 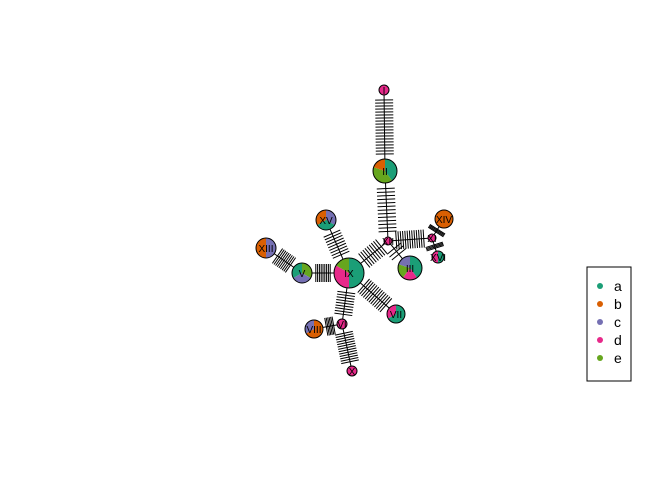 I want to click on legend-label: a, so click(x=618, y=286).